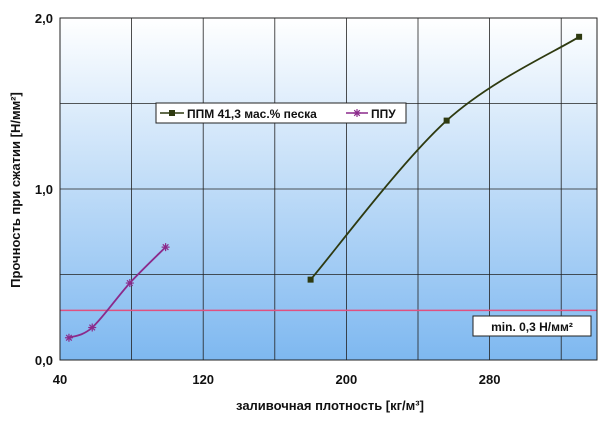 This screenshot has height=423, width=600. Describe the element at coordinates (172, 113) in the screenshot. I see `legend-marker-ppm` at that location.